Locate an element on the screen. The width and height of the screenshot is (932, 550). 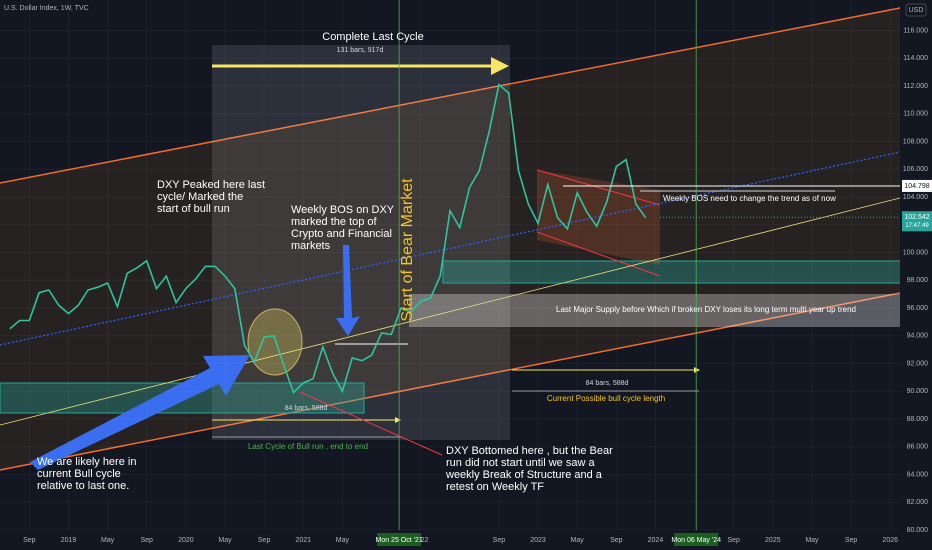
annotation: cycle/ Marked the is located at coordinates (200, 197).